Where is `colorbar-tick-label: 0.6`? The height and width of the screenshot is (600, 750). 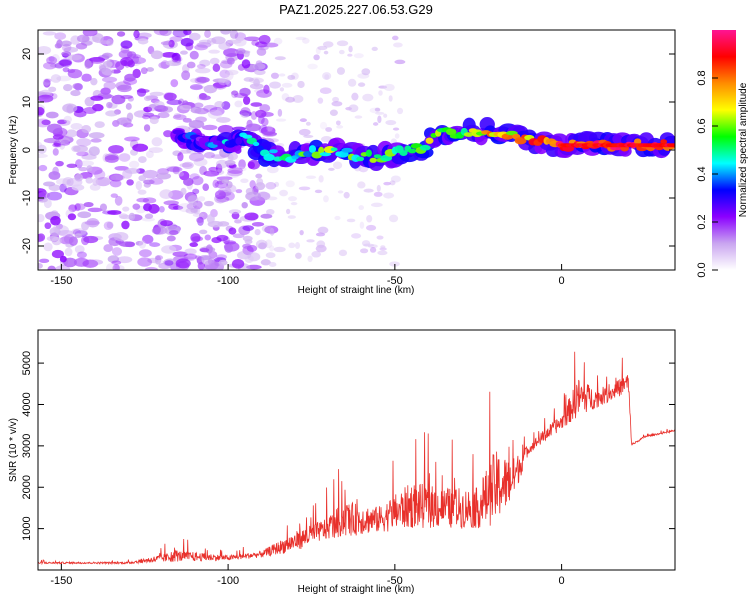
colorbar-tick-label: 0.6 is located at coordinates (702, 125).